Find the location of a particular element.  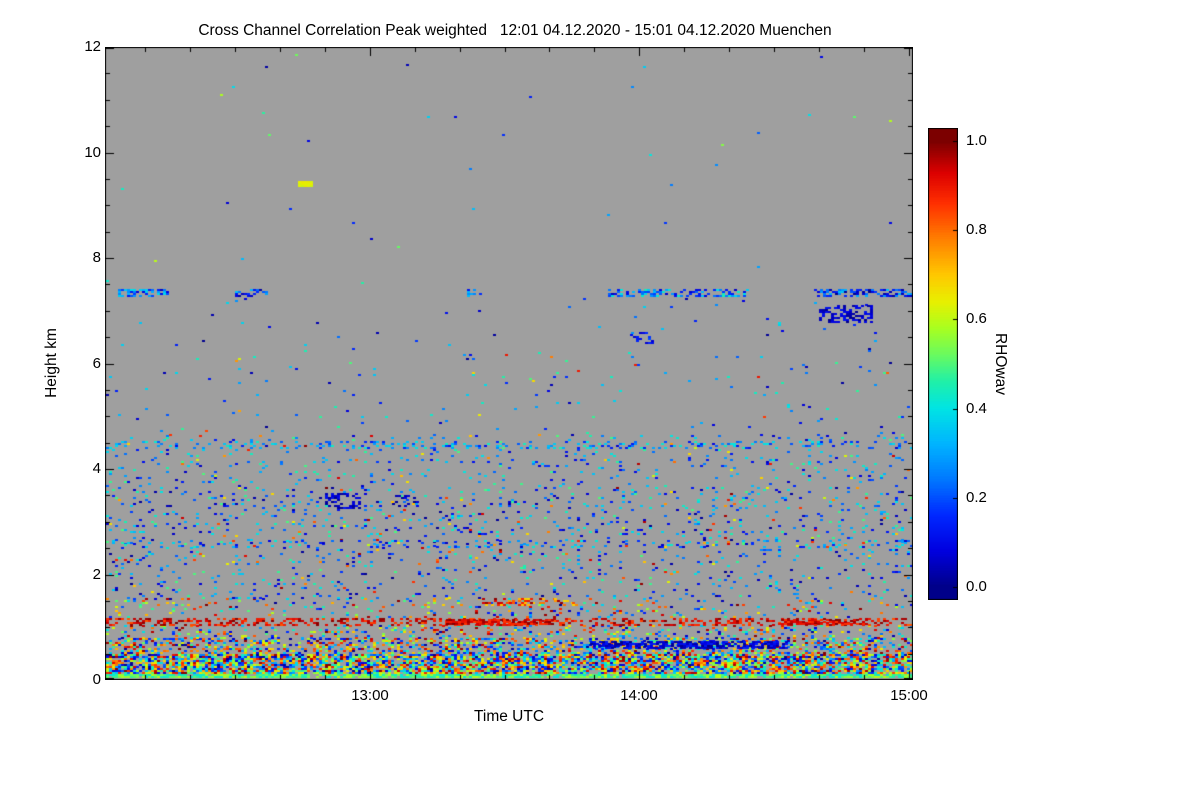

colorbar-tick-label: 0.6 is located at coordinates (976, 318).